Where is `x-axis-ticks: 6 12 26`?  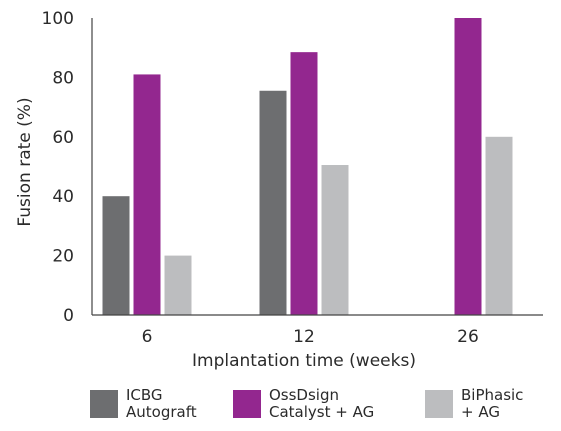
x-axis-ticks: 6 12 26 is located at coordinates (310, 337).